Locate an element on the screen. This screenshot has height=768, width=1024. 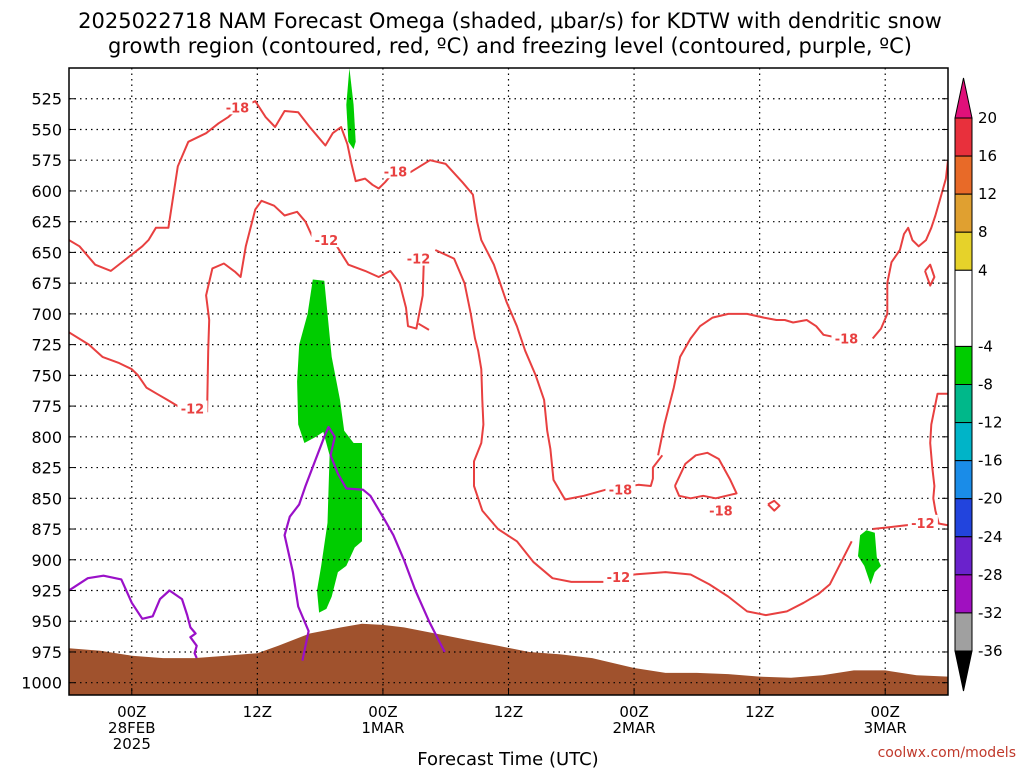
colorbar-label-4: 4 is located at coordinates (983, 270).